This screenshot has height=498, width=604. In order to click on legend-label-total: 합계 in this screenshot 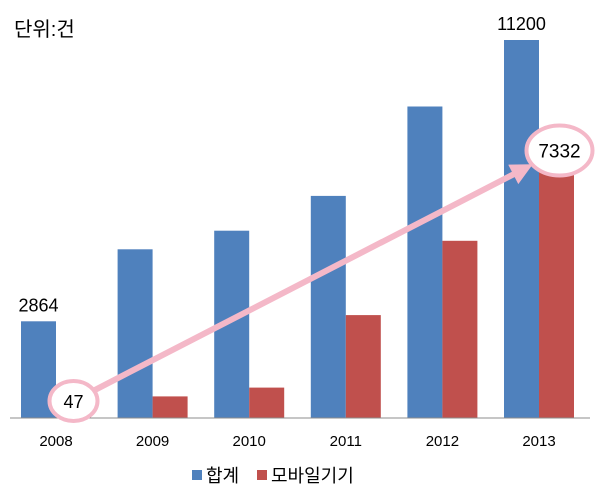, I will do `click(222, 476)`.